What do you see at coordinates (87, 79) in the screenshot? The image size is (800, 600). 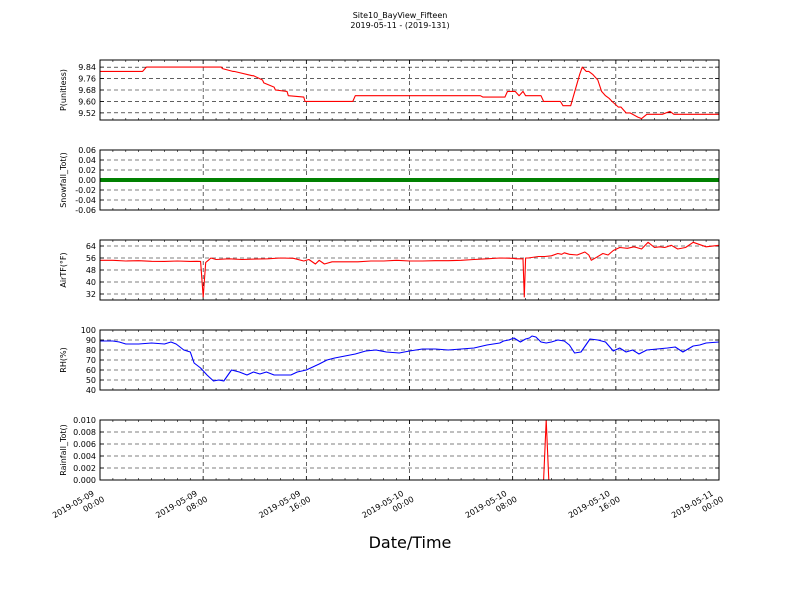 I see `y-tick-label: 9.76` at bounding box center [87, 79].